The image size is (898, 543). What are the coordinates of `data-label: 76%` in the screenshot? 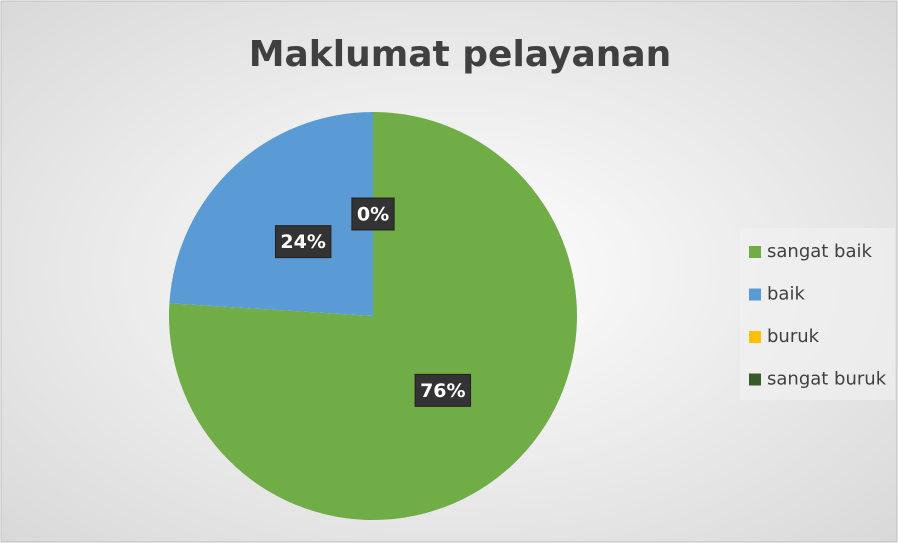 It's located at (442, 391).